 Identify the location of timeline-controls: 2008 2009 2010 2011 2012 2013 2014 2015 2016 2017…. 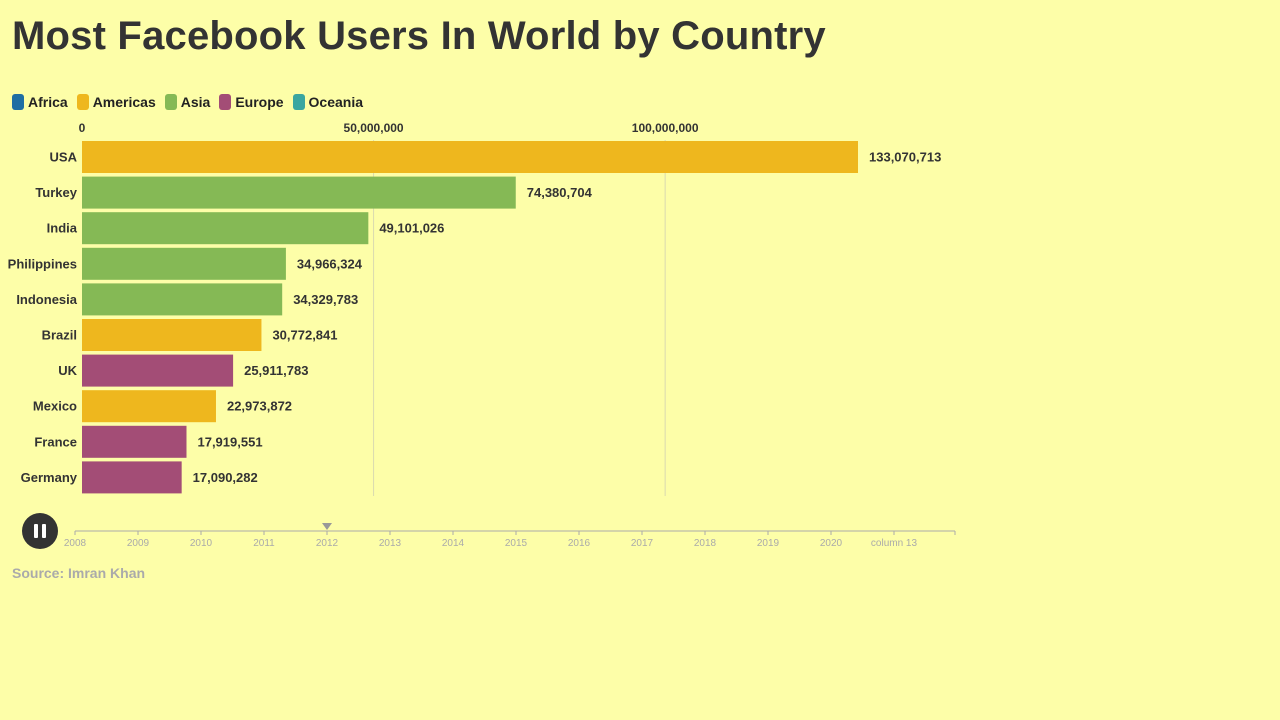
(492, 533).